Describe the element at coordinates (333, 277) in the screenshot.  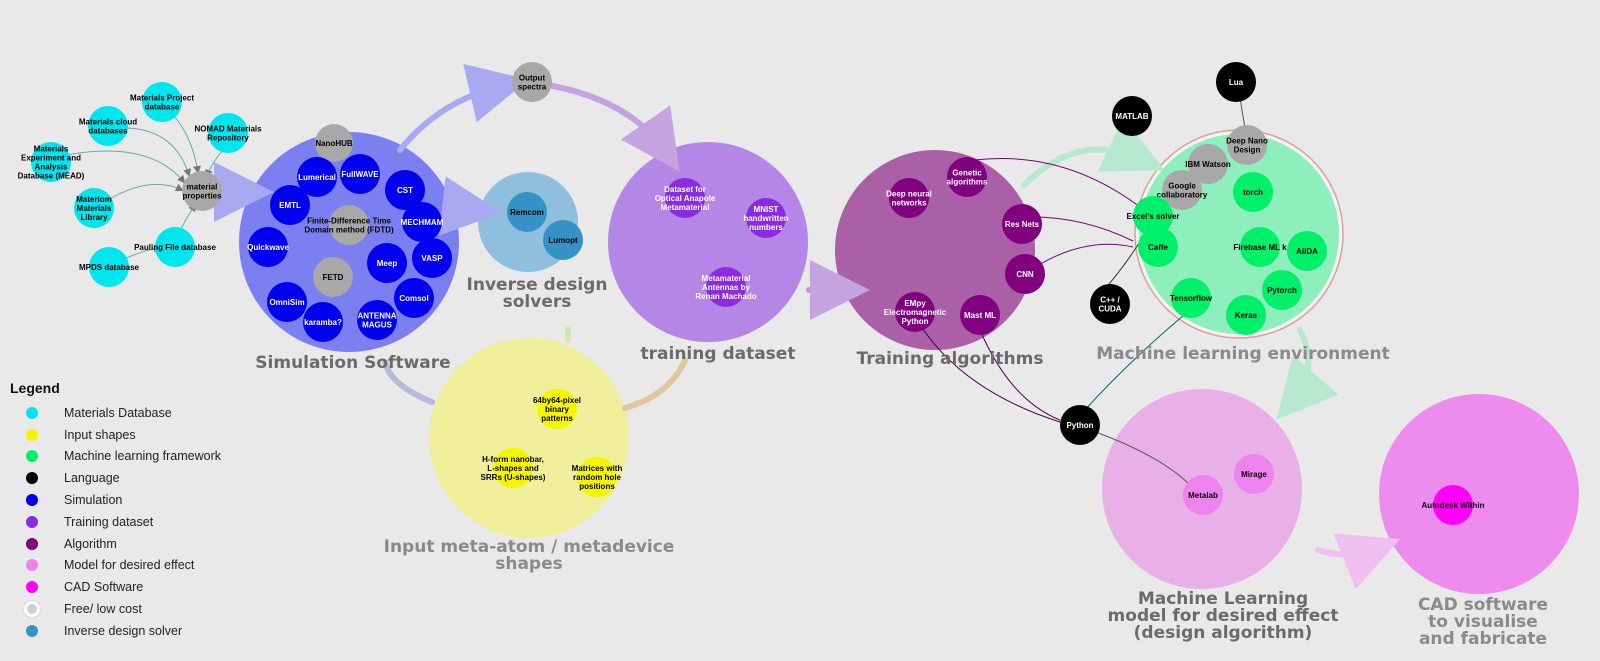
I see `node-fetd: FETD` at that location.